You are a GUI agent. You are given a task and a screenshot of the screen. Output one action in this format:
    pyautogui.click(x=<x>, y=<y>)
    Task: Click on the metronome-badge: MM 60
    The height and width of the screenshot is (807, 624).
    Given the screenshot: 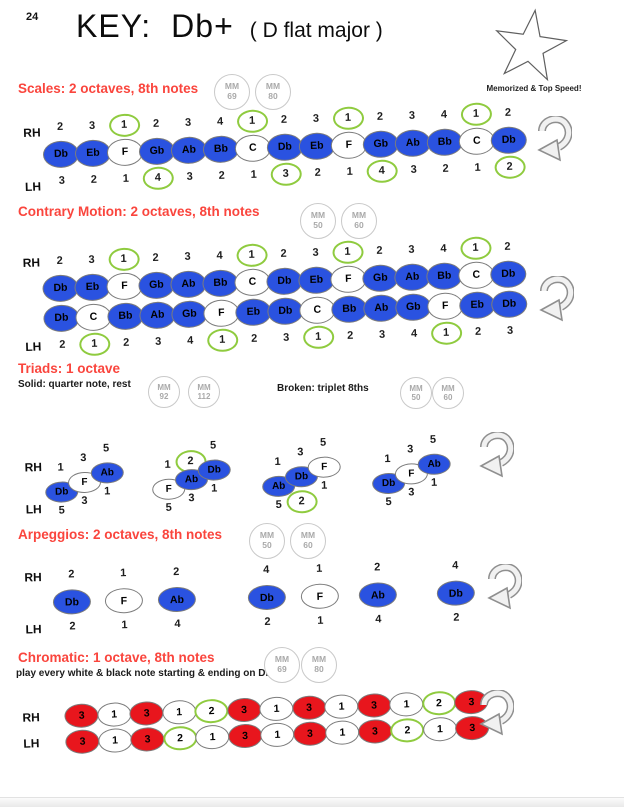 What is the action you would take?
    pyautogui.click(x=448, y=393)
    